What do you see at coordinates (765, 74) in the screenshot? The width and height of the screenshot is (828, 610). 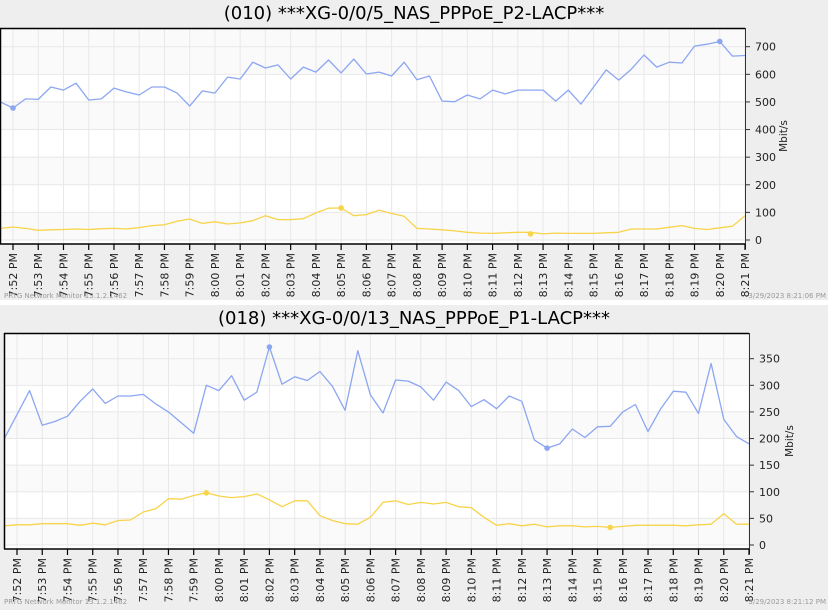 I see `y-tick-label: 600` at bounding box center [765, 74].